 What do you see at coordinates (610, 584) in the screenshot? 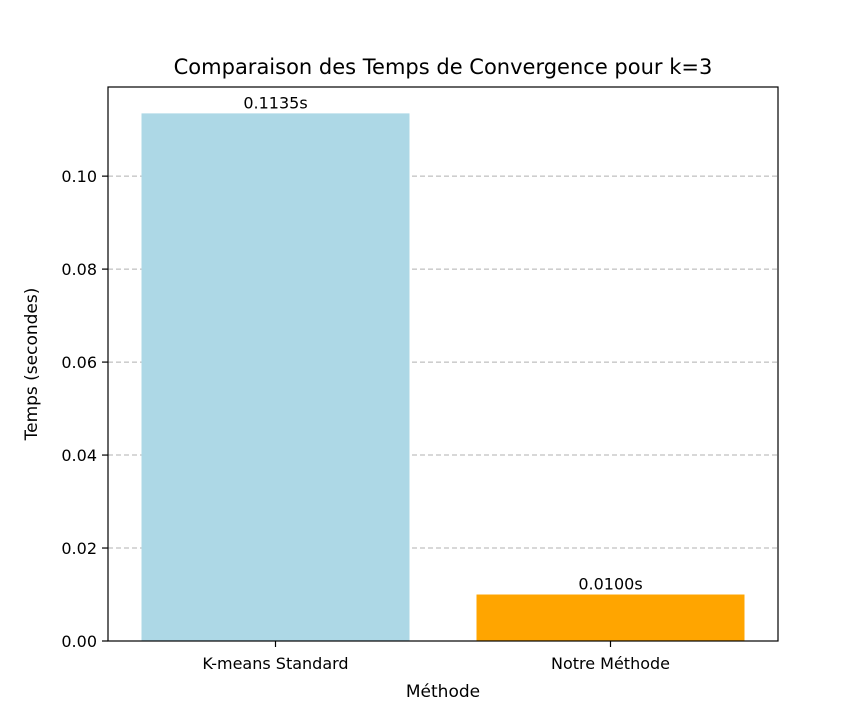
I see `data-label: 0.0100s` at bounding box center [610, 584].